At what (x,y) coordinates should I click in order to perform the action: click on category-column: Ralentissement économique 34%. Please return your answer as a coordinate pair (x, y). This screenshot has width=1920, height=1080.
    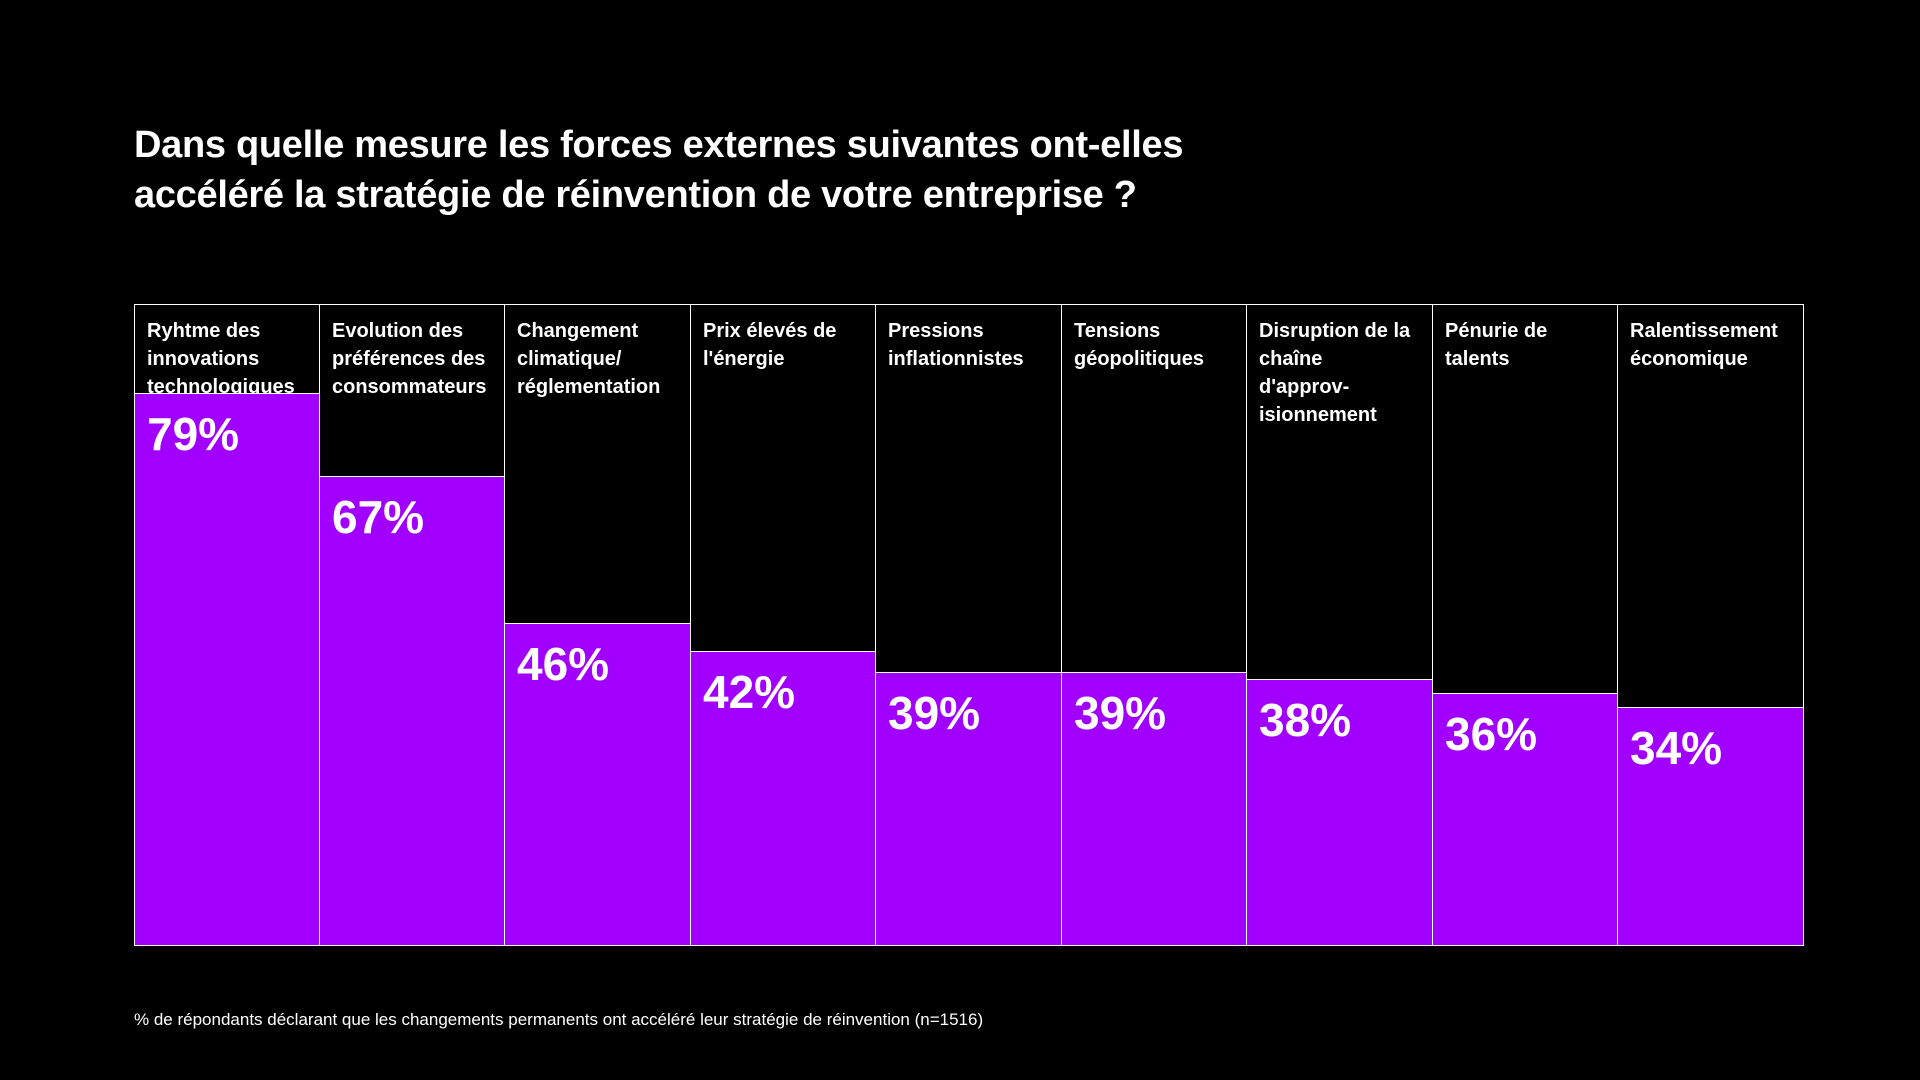
    Looking at the image, I should click on (1710, 625).